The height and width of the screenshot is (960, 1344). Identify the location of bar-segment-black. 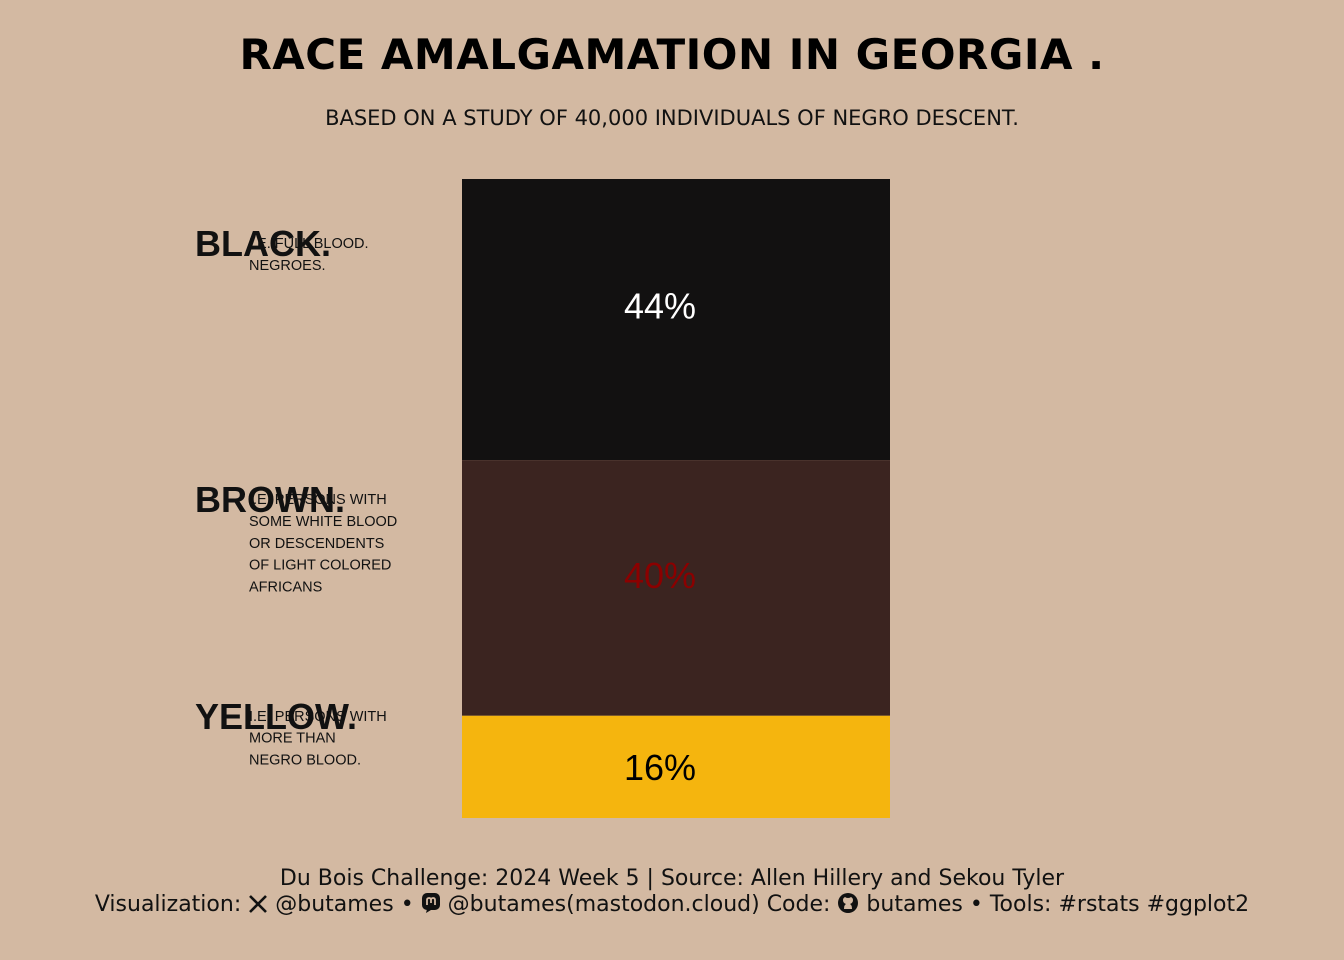
(676, 320).